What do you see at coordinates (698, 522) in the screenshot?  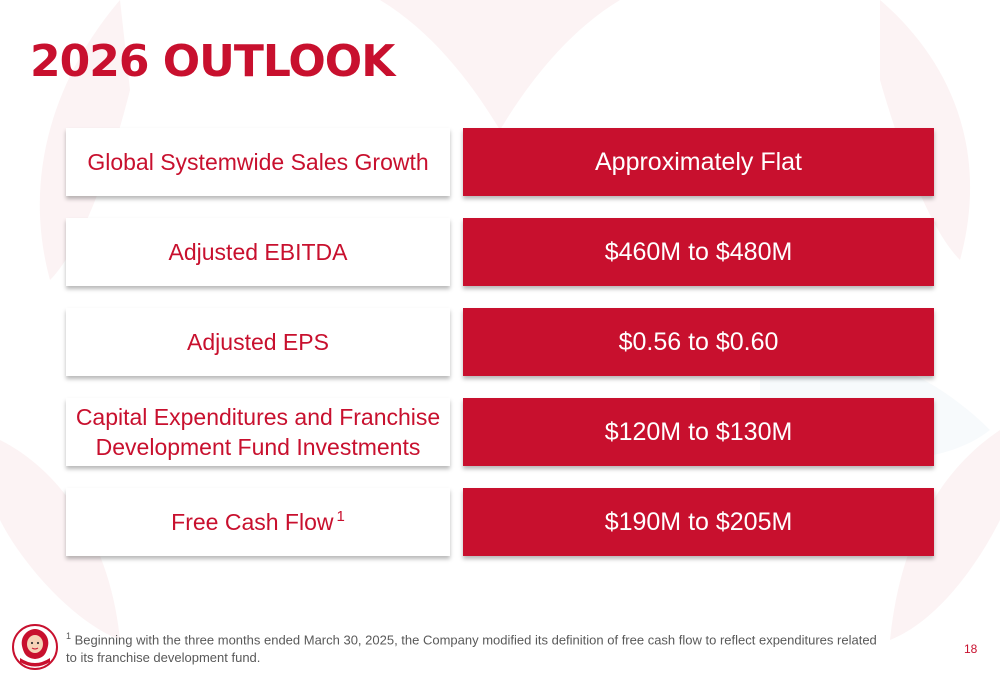 I see `metric-value: $190M to $205M` at bounding box center [698, 522].